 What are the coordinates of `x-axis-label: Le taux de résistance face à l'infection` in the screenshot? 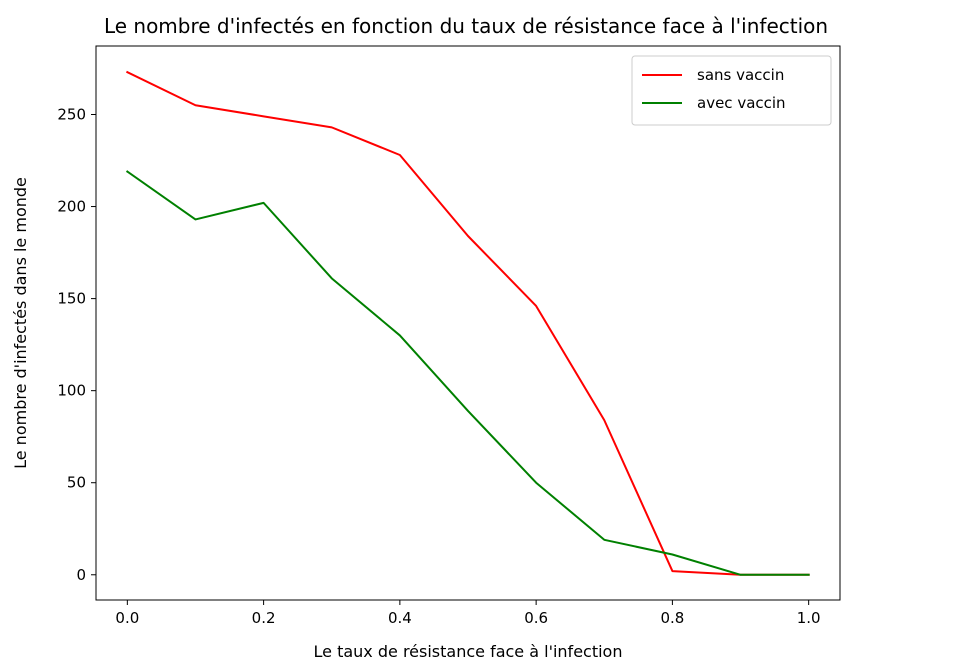 It's located at (468, 651).